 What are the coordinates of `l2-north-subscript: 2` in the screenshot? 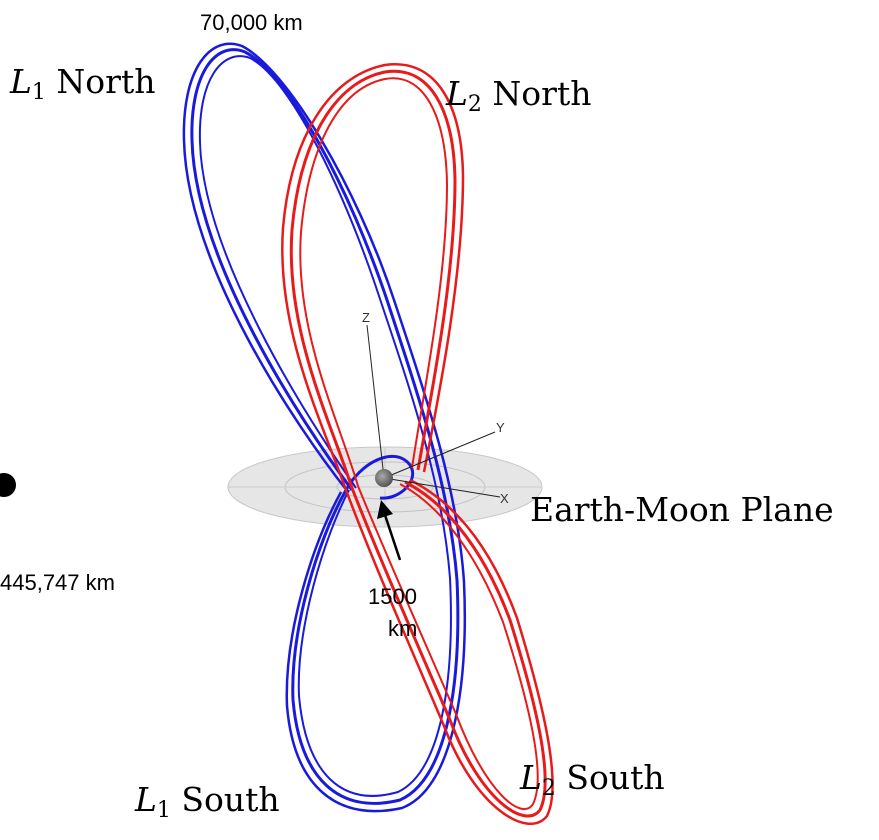 It's located at (474, 104).